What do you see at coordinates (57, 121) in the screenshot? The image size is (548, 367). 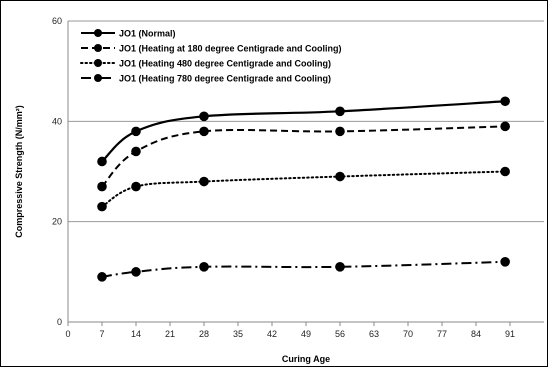 I see `y-tick-label: 40` at bounding box center [57, 121].